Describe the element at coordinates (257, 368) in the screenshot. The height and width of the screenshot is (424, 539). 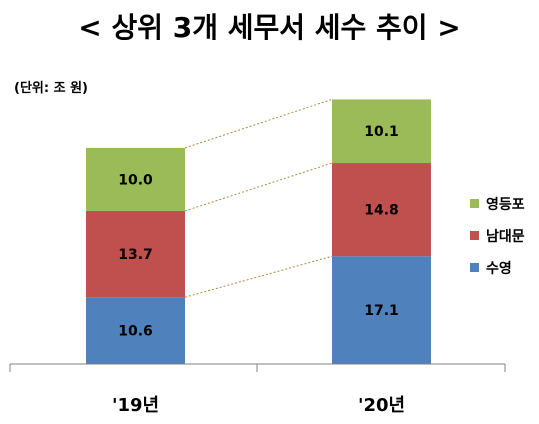
I see `x-axis-ticks` at that location.